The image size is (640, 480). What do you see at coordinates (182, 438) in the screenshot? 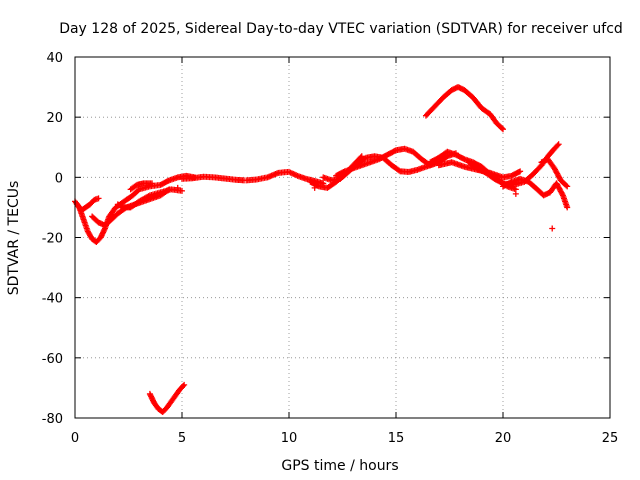
I see `x-tick-label: 5` at bounding box center [182, 438].